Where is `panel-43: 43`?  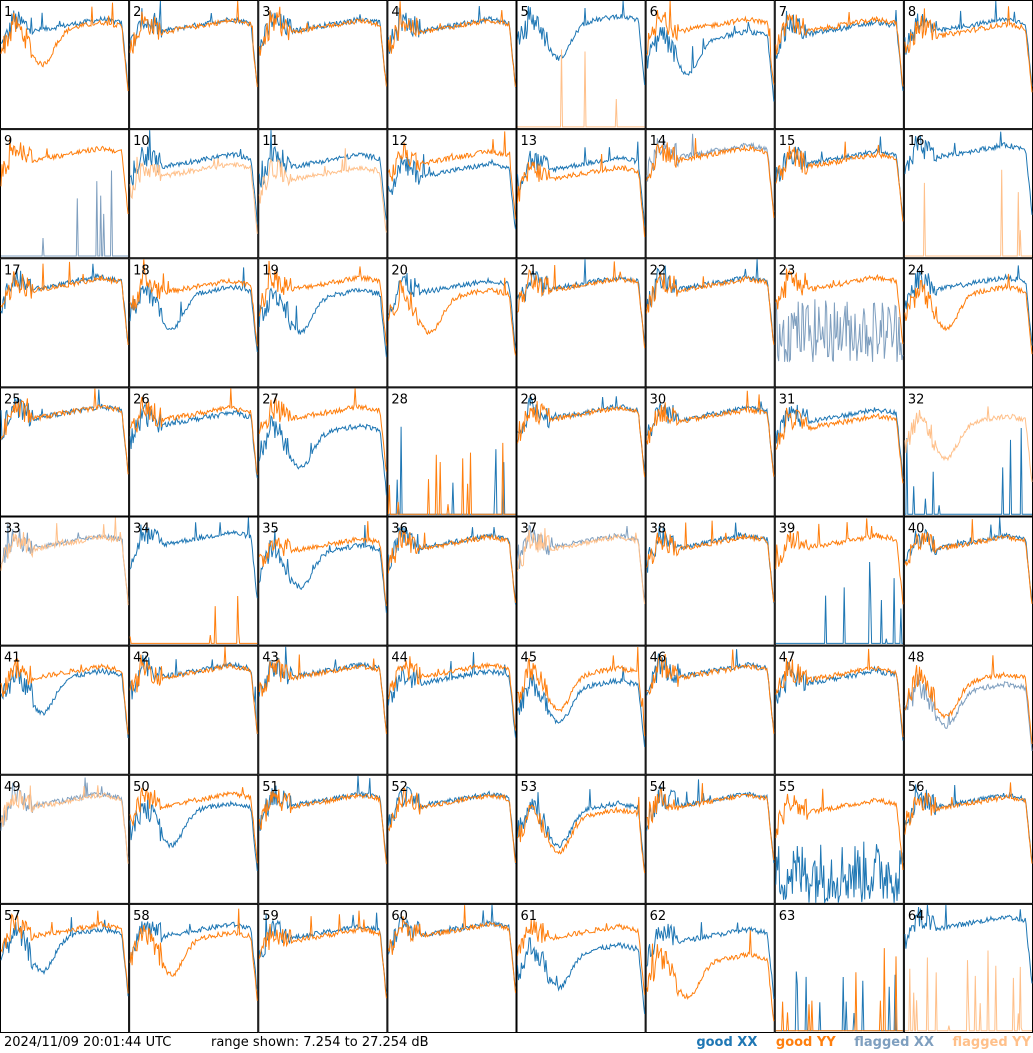
panel-43: 43 is located at coordinates (323, 710).